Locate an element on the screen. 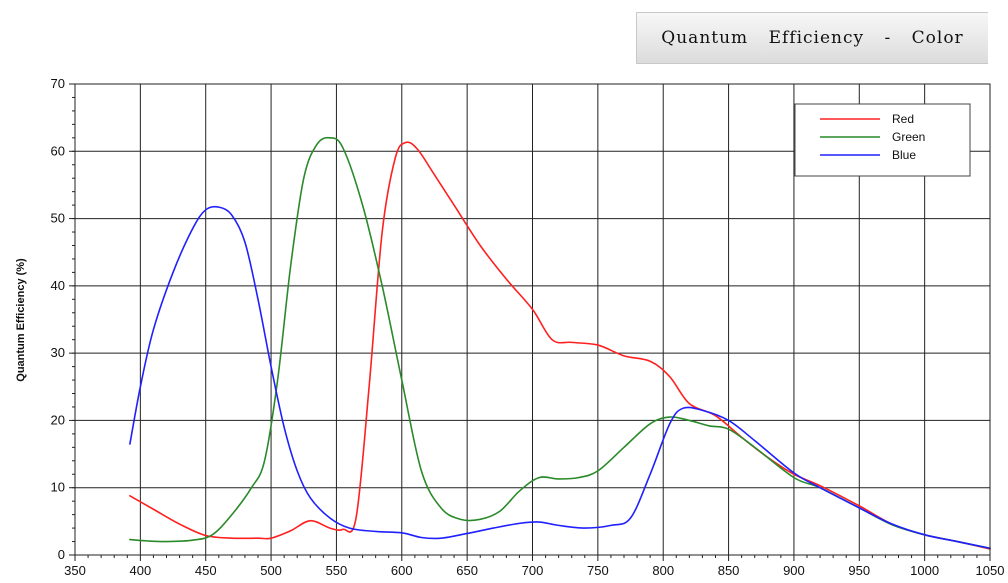 Image resolution: width=1008 pixels, height=583 pixels. y-tick-label: 40 is located at coordinates (58, 285).